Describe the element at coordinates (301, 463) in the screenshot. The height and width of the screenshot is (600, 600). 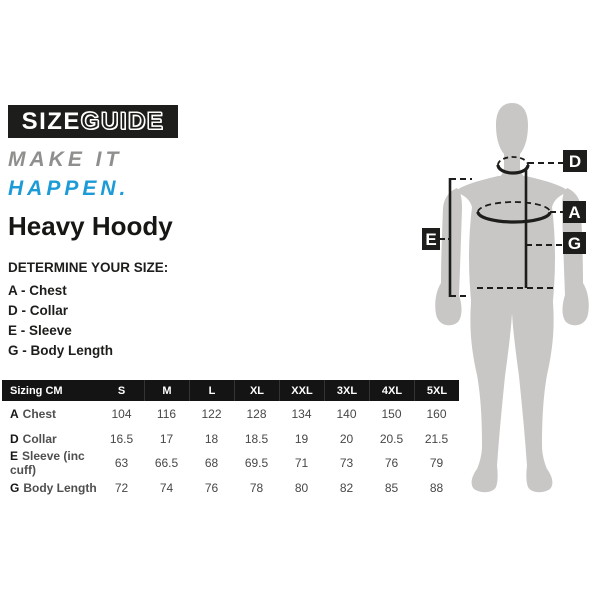
I see `table-cell: 71` at that location.